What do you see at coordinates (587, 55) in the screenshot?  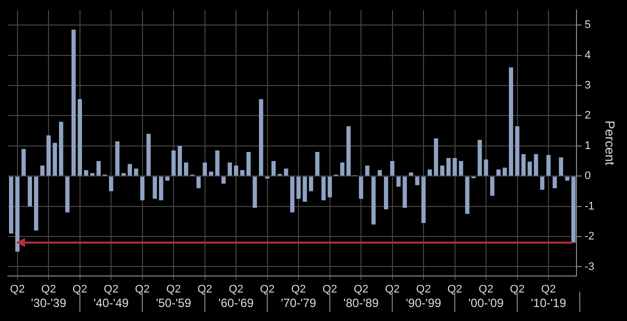 I see `y-tick-label: 4` at bounding box center [587, 55].